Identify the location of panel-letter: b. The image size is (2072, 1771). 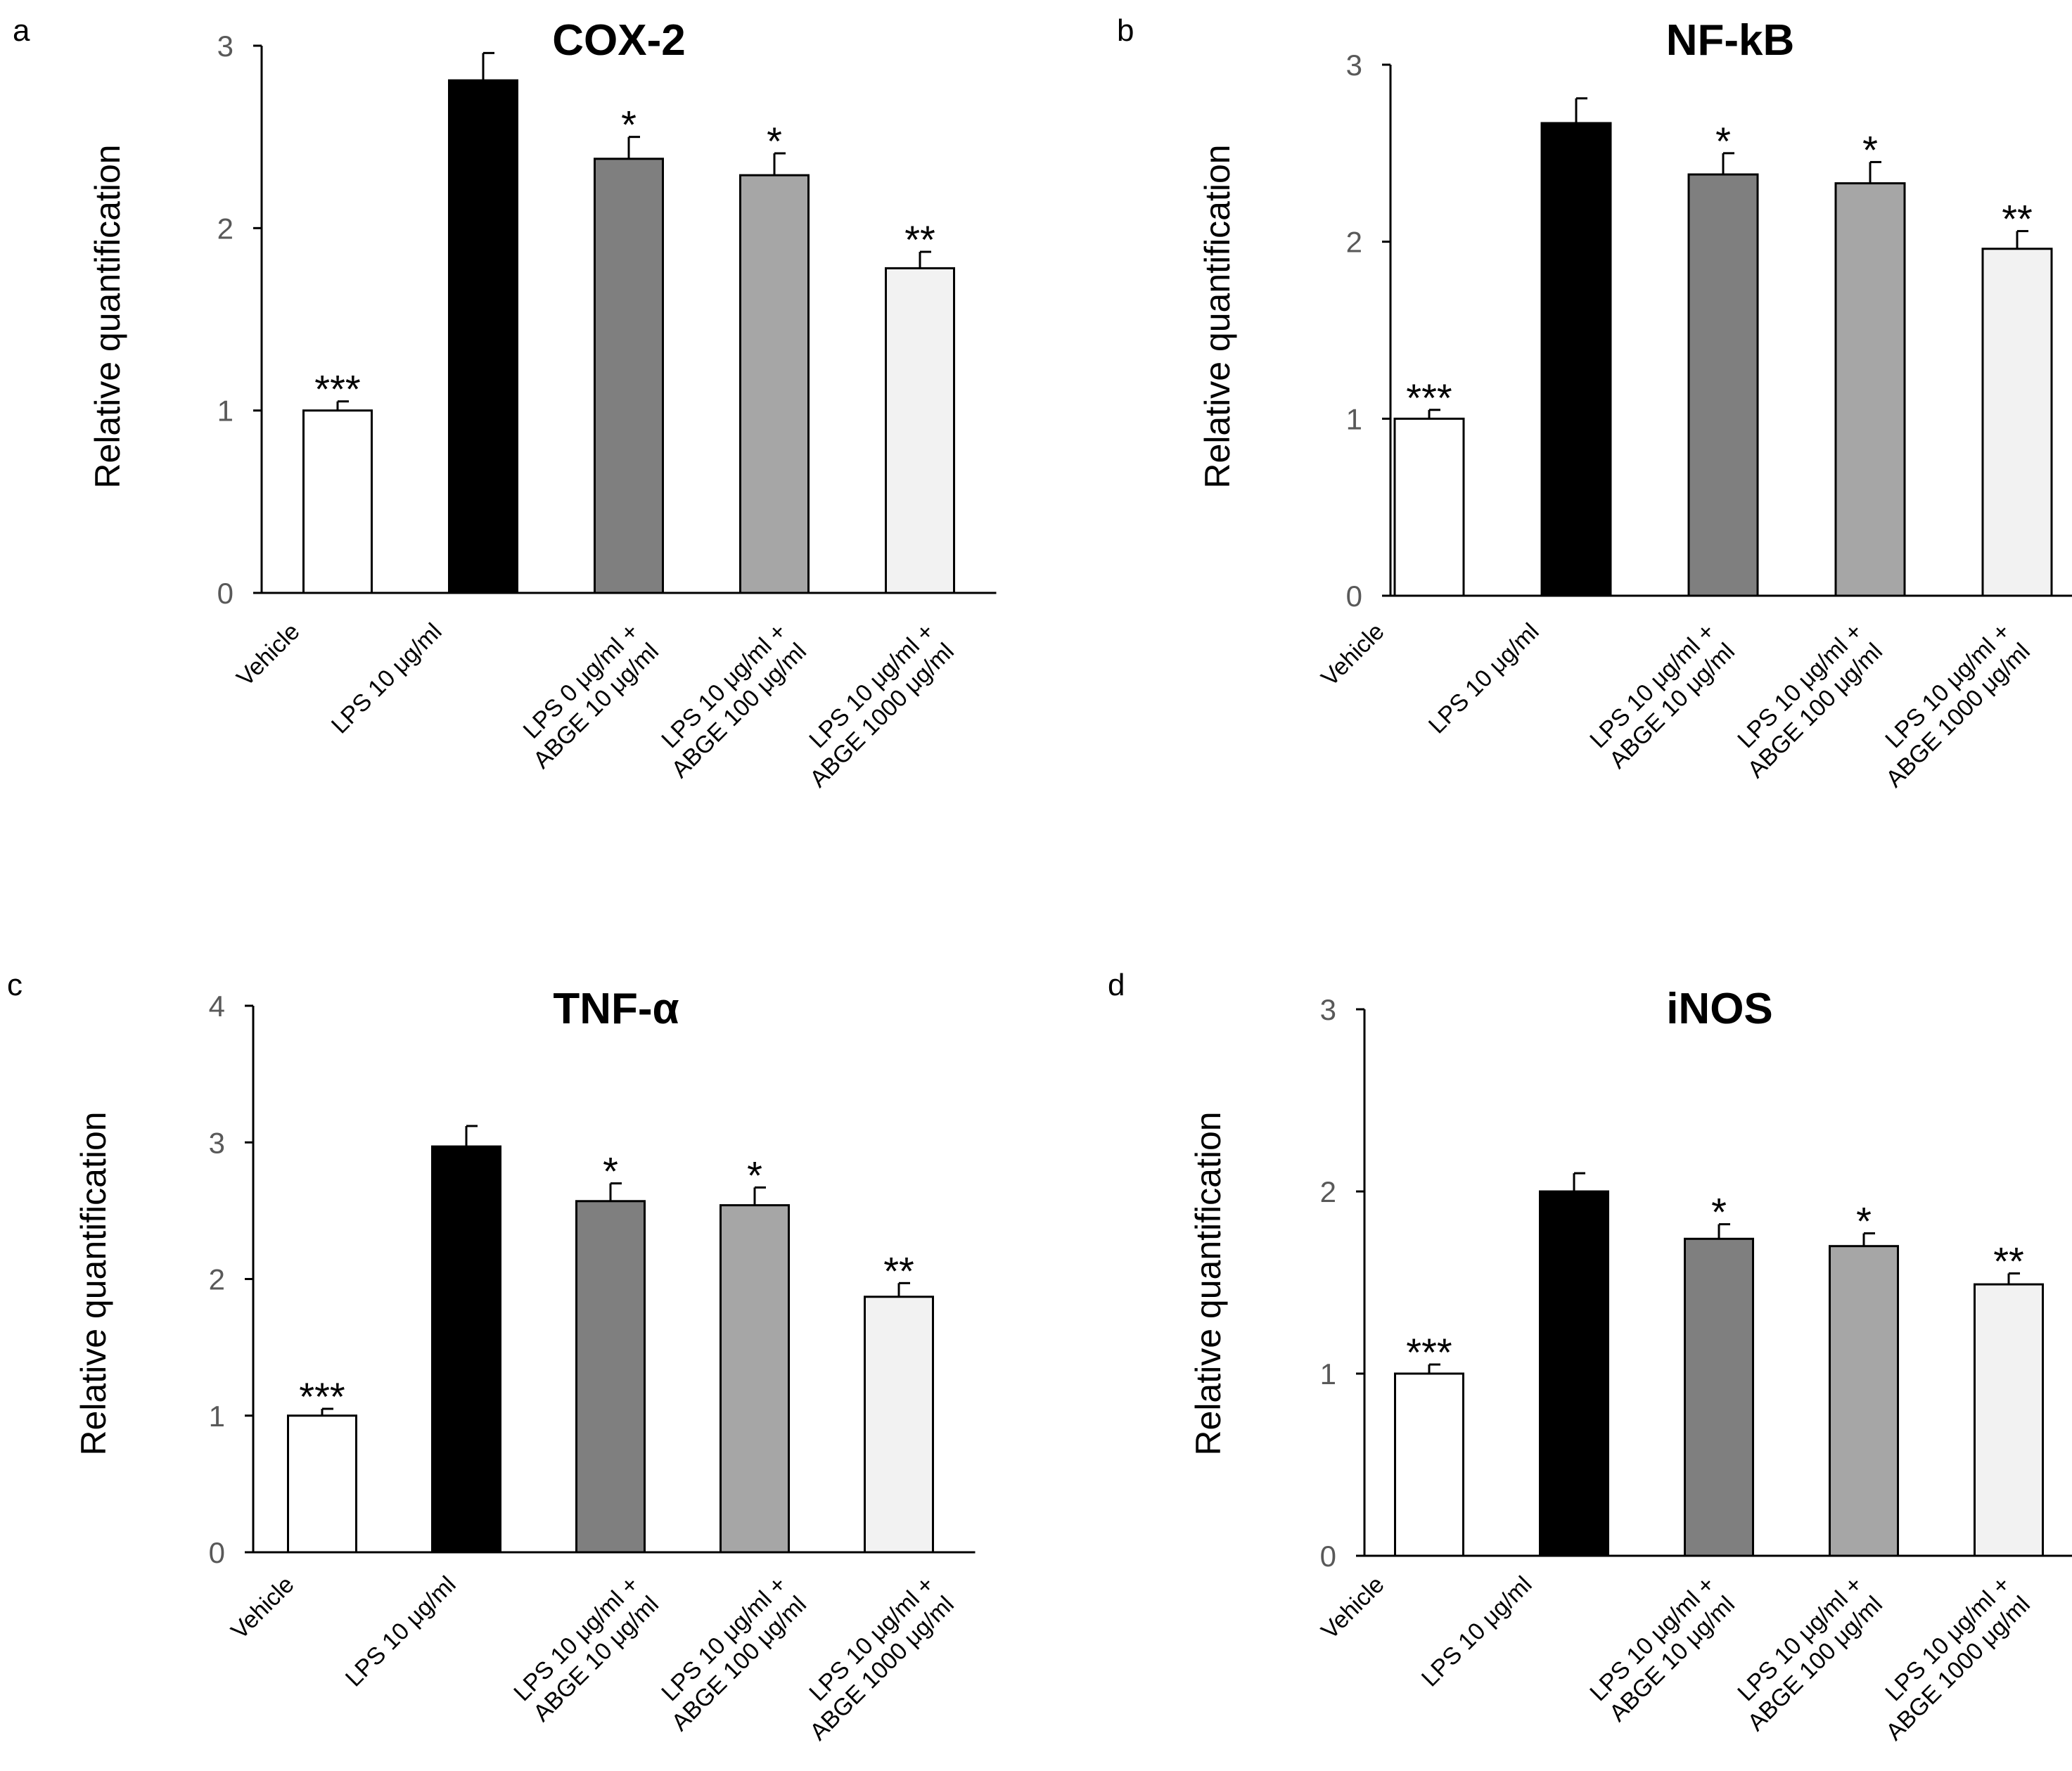
(1125, 30).